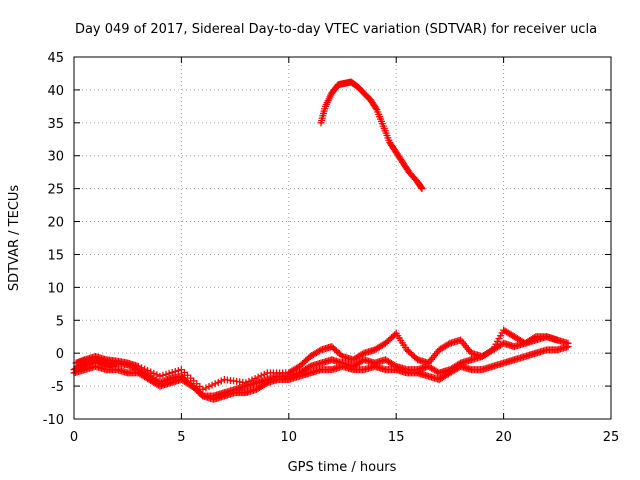  Describe the element at coordinates (74, 437) in the screenshot. I see `x-tick-label: 0` at that location.